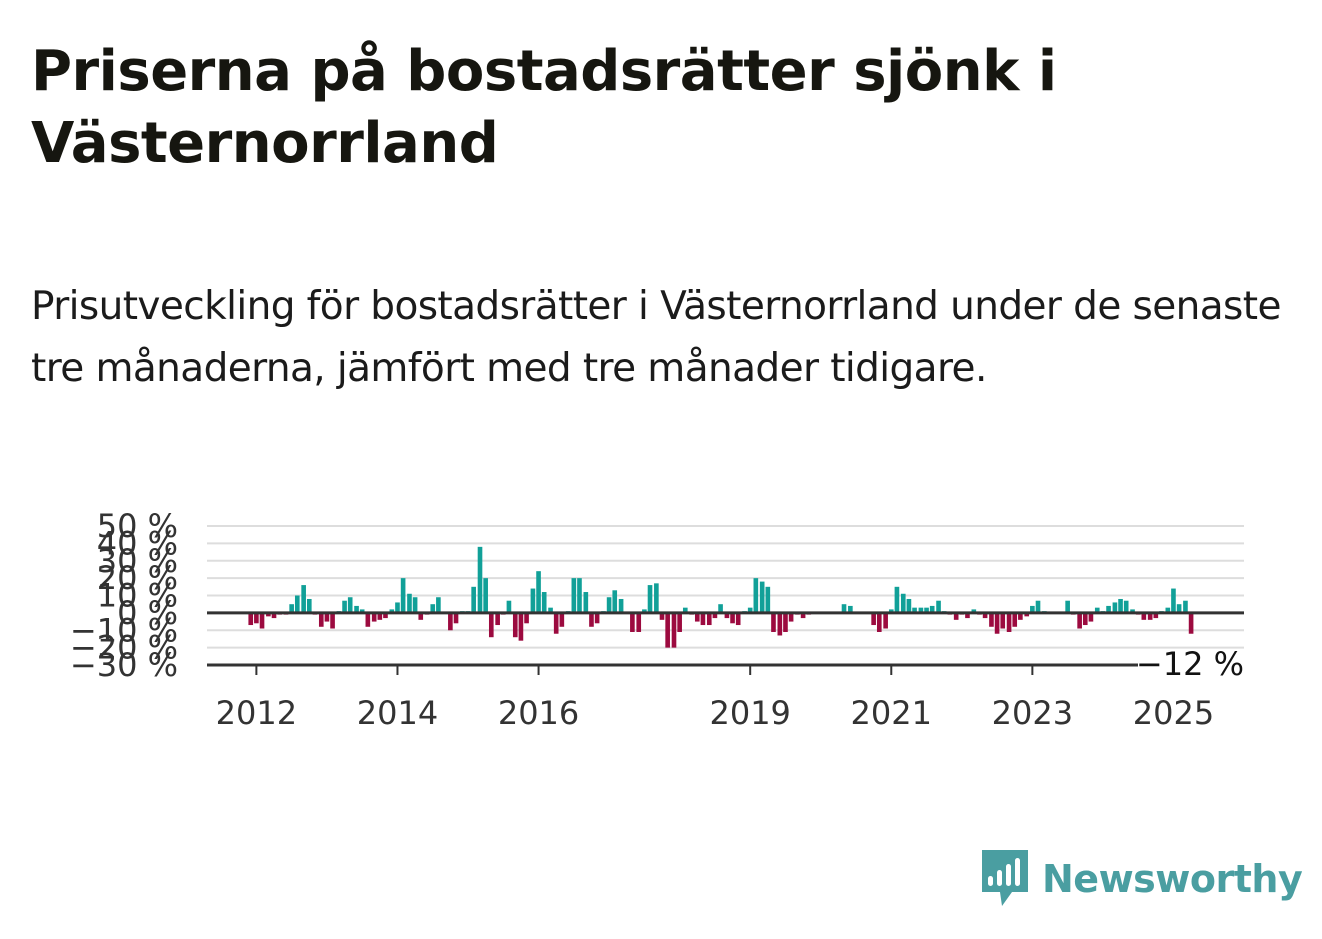 The image size is (1322, 939). What do you see at coordinates (749, 713) in the screenshot?
I see `x-tick-label: 2019` at bounding box center [749, 713].